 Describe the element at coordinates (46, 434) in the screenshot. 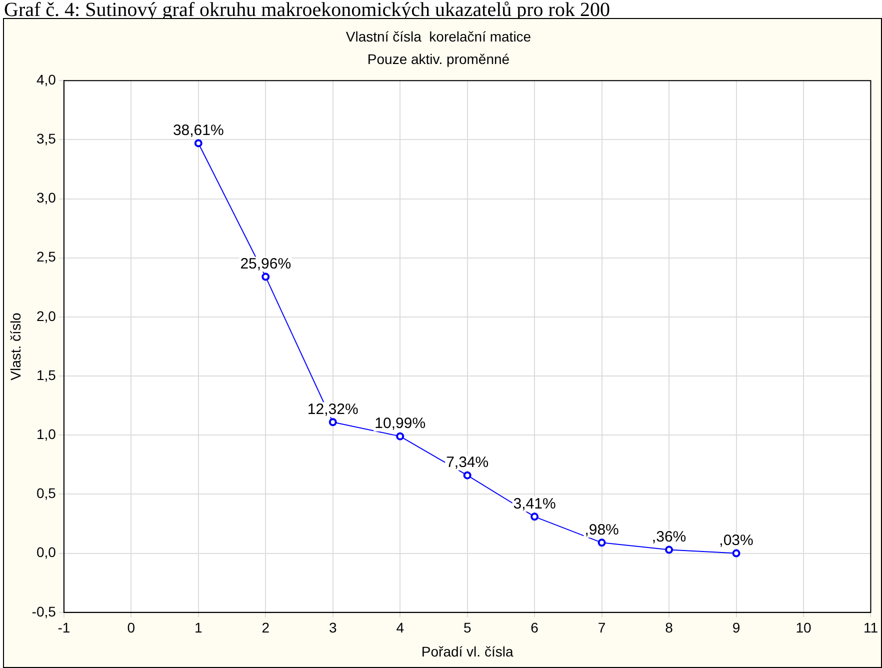

I see `y-tick-label: 1,0` at that location.